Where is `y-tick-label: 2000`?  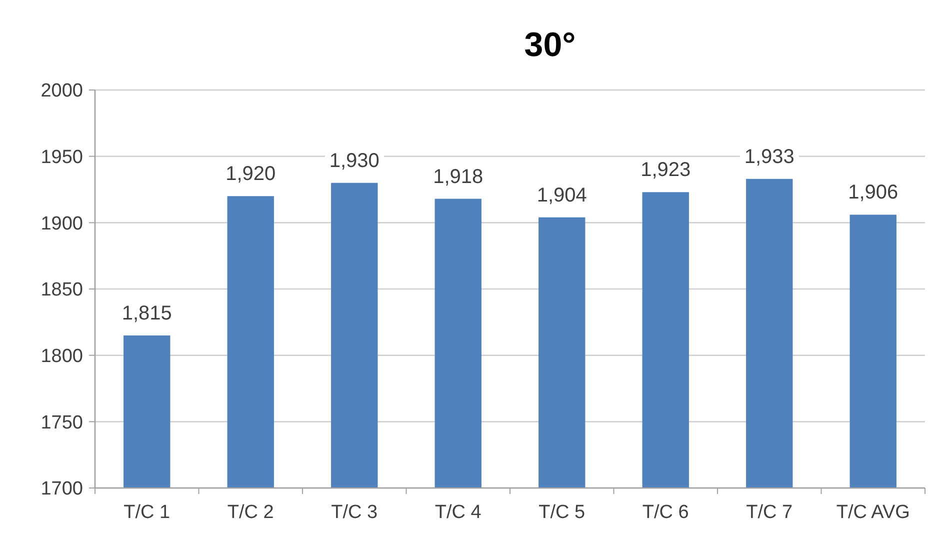
y-tick-label: 2000 is located at coordinates (61, 91).